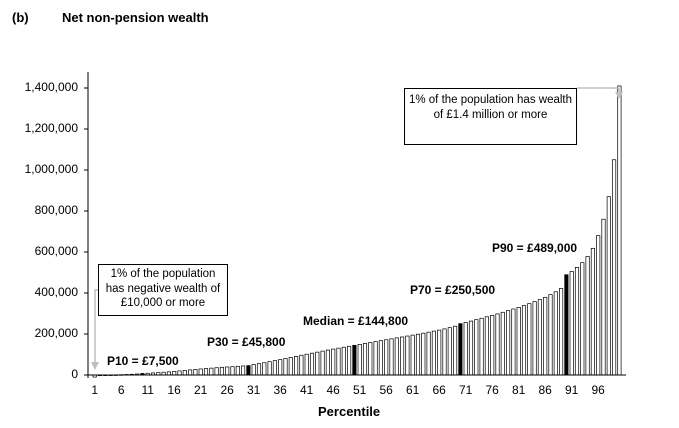 The image size is (679, 428). Describe the element at coordinates (598, 305) in the screenshot. I see `bar-p96` at that location.